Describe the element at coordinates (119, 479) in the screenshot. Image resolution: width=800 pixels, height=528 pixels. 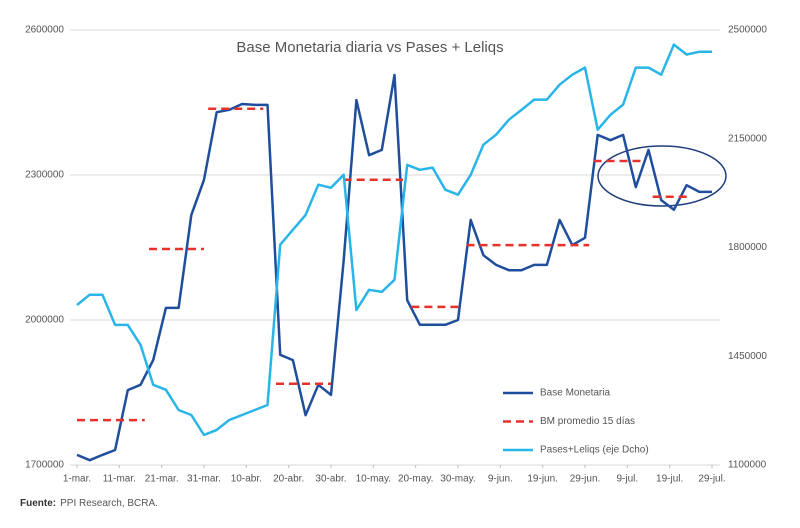
I see `x-tick-label: 11-mar.` at that location.